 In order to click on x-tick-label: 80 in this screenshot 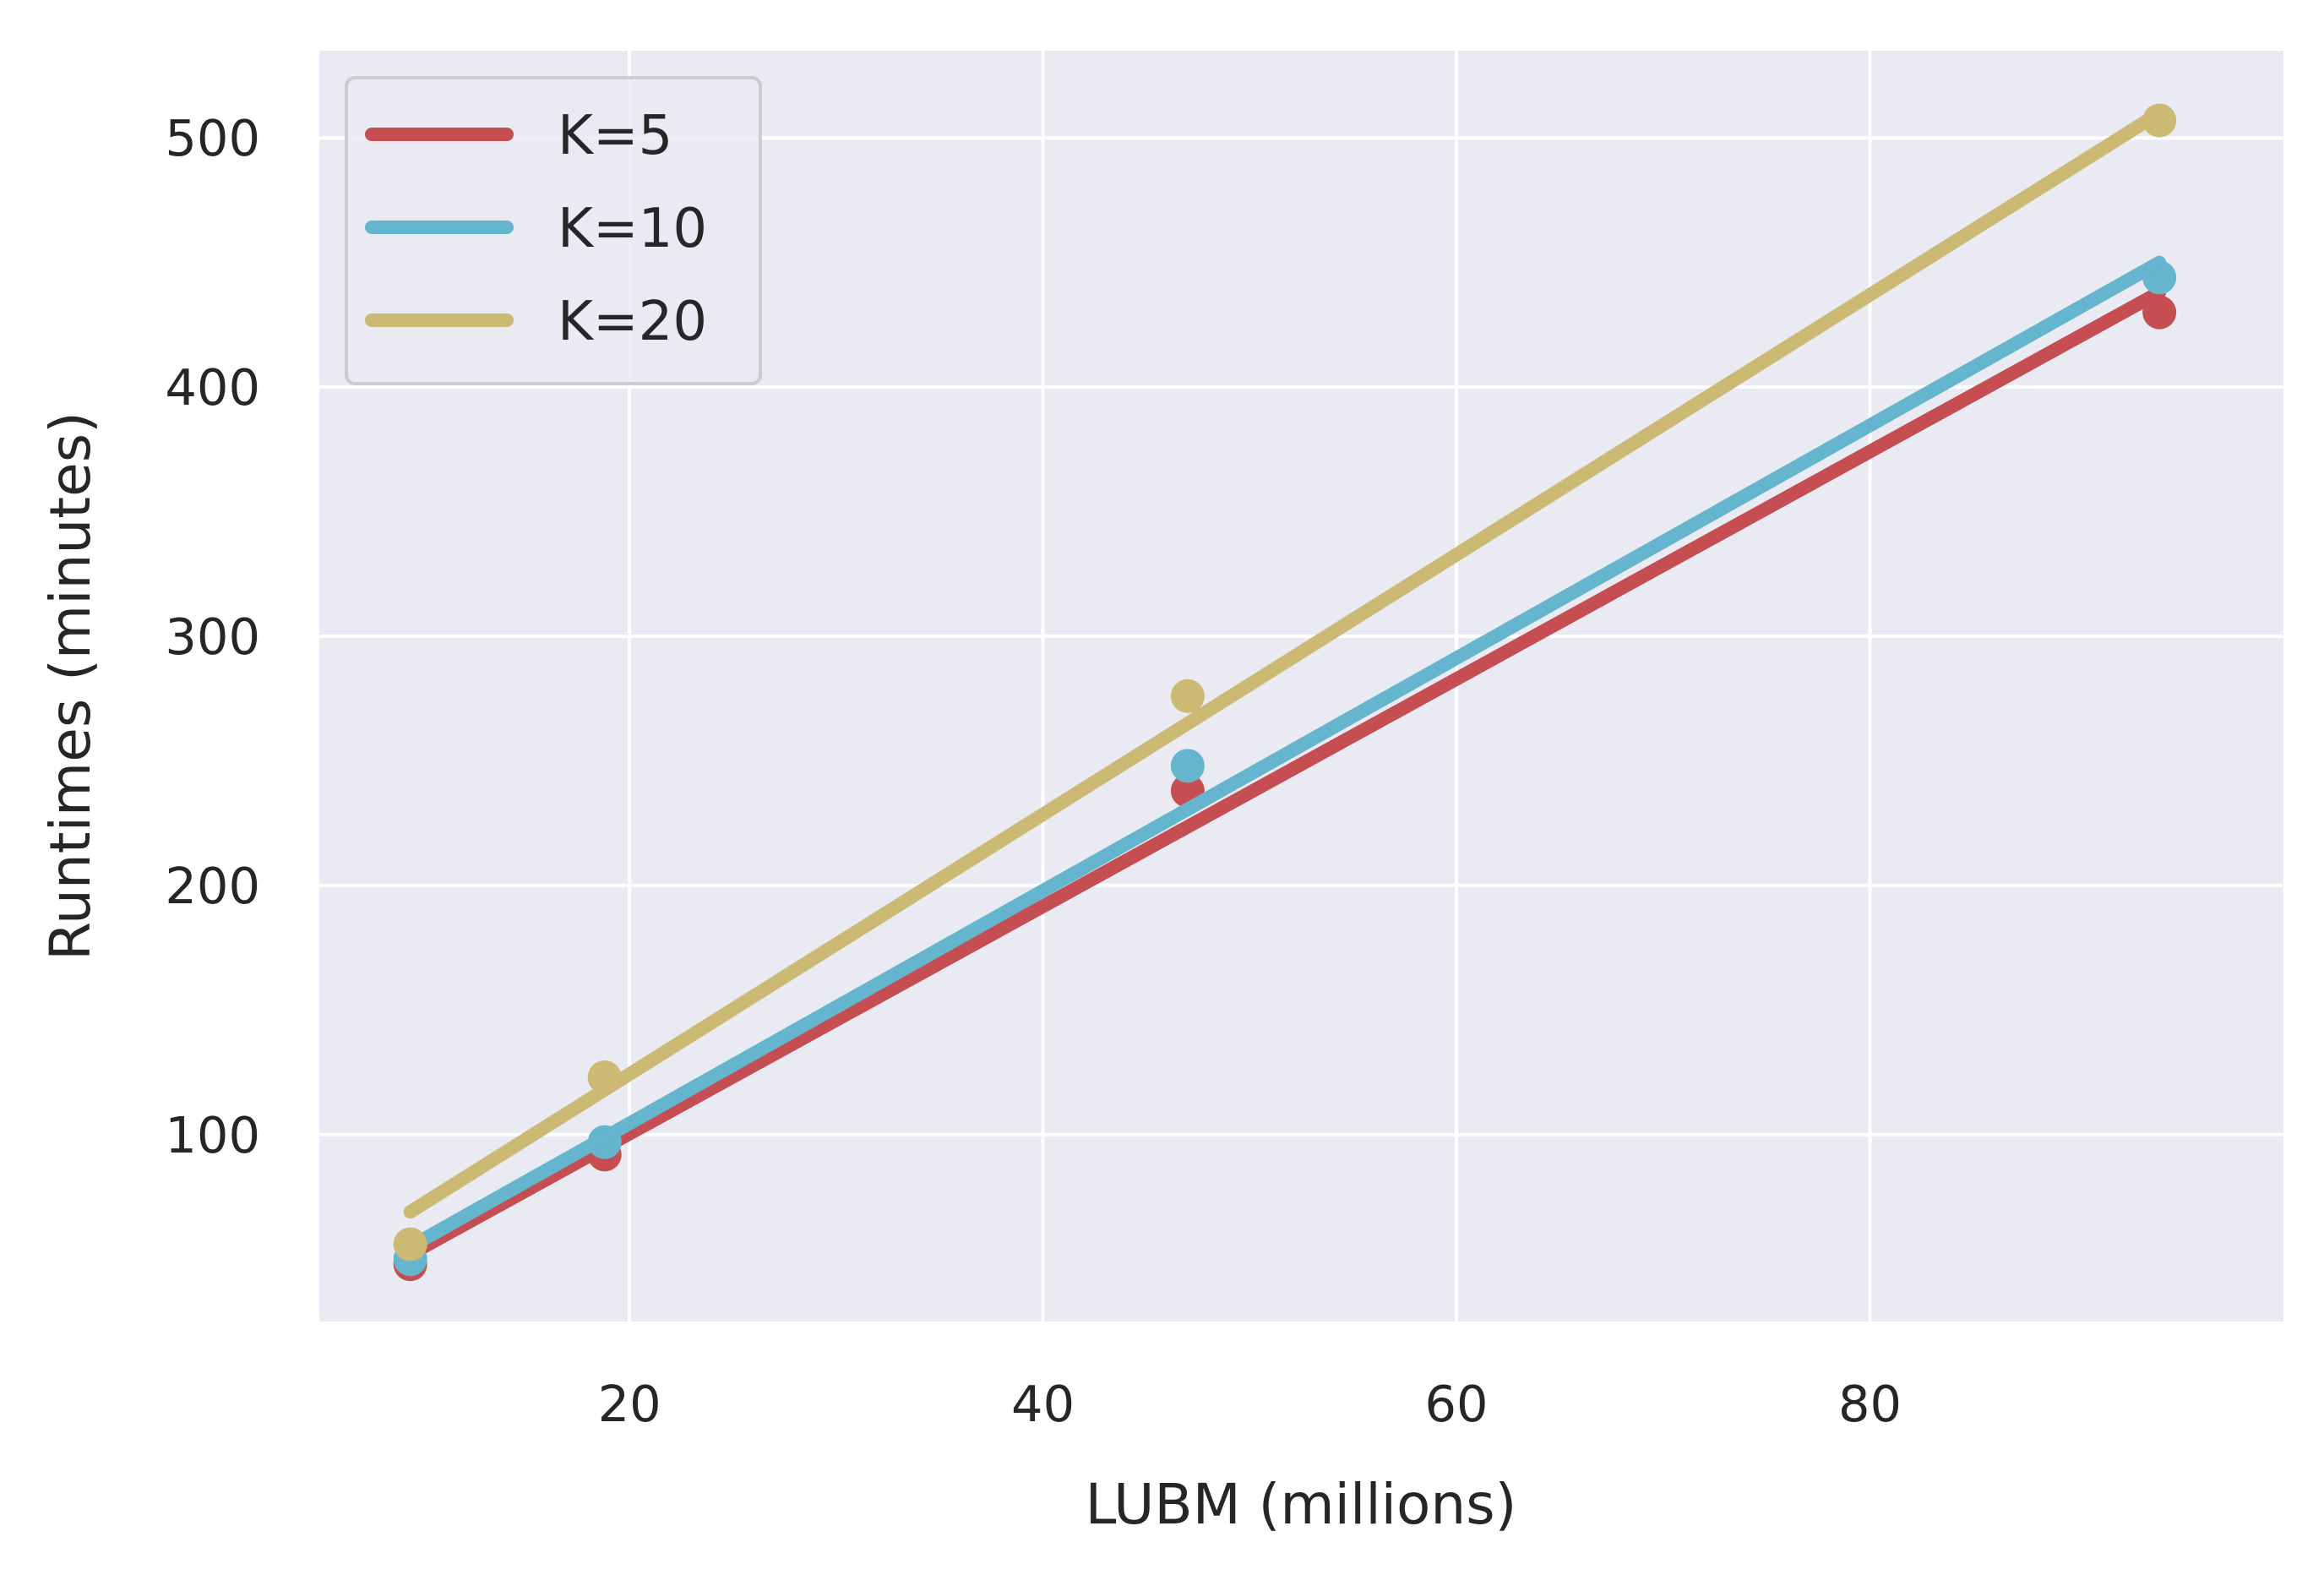, I will do `click(1870, 1404)`.